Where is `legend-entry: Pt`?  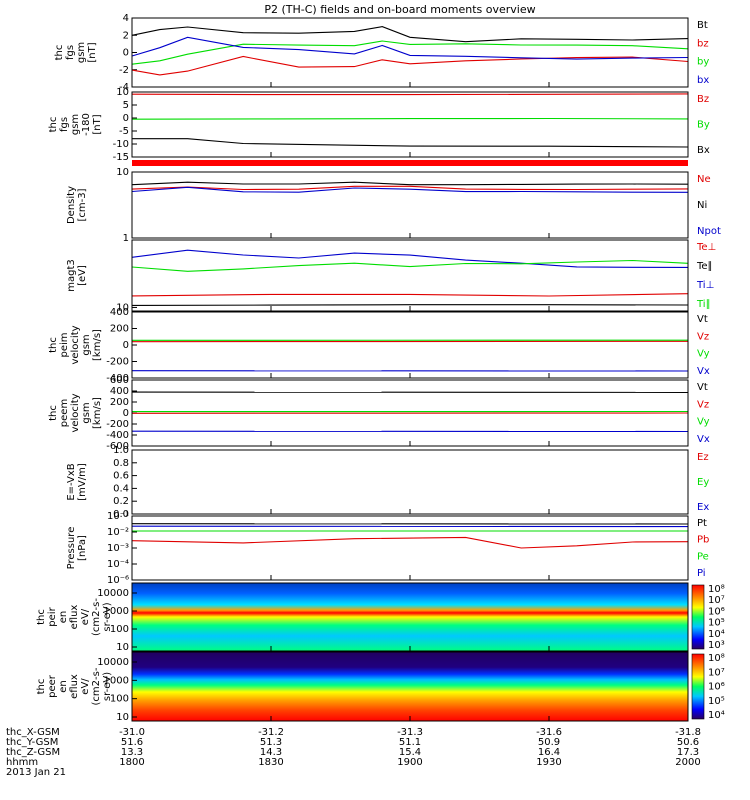
legend-entry: Pt is located at coordinates (702, 523).